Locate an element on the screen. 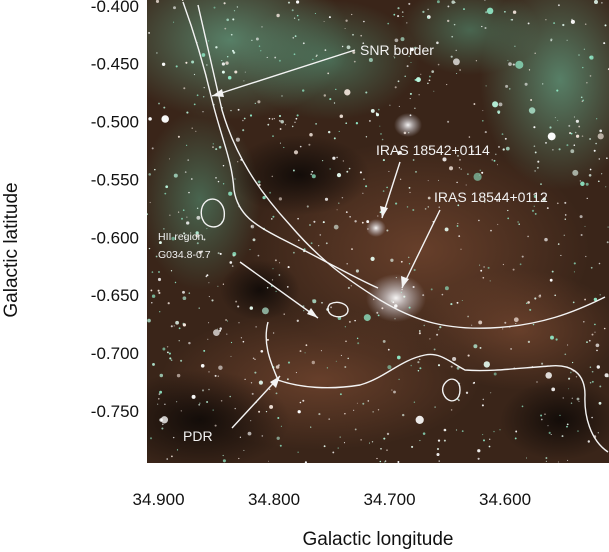 Image resolution: width=609 pixels, height=552 pixels. iras18544-label: IRAS 18544+0112 is located at coordinates (491, 197).